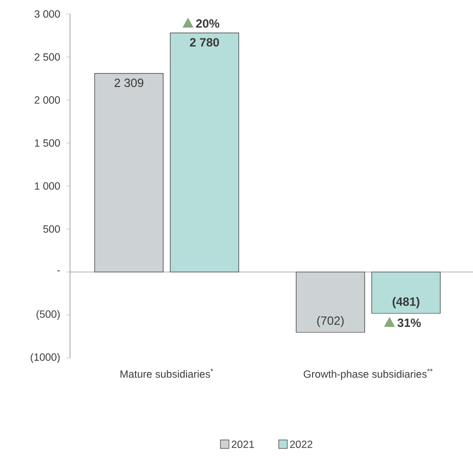 The image size is (473, 456). I want to click on y-tick-label: 2 500, so click(47, 57).